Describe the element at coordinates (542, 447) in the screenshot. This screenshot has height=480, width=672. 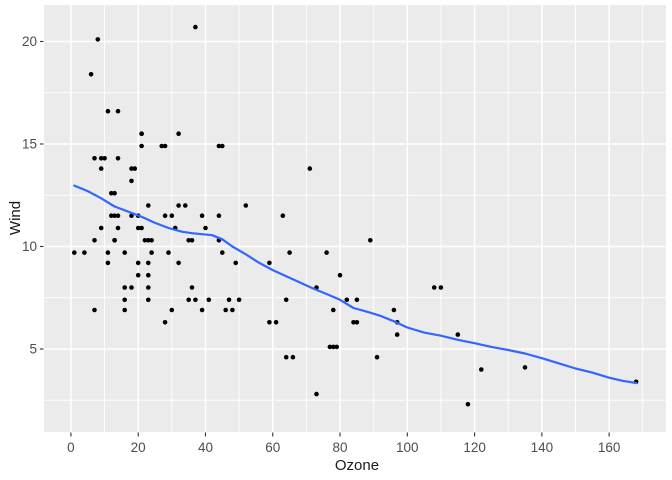
I see `x-tick-label: 140` at that location.